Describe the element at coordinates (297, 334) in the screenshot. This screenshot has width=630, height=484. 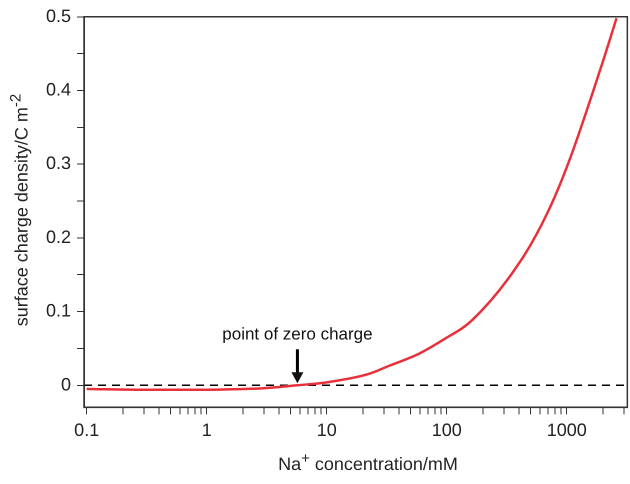
I see `annotation: point of zero charge` at that location.